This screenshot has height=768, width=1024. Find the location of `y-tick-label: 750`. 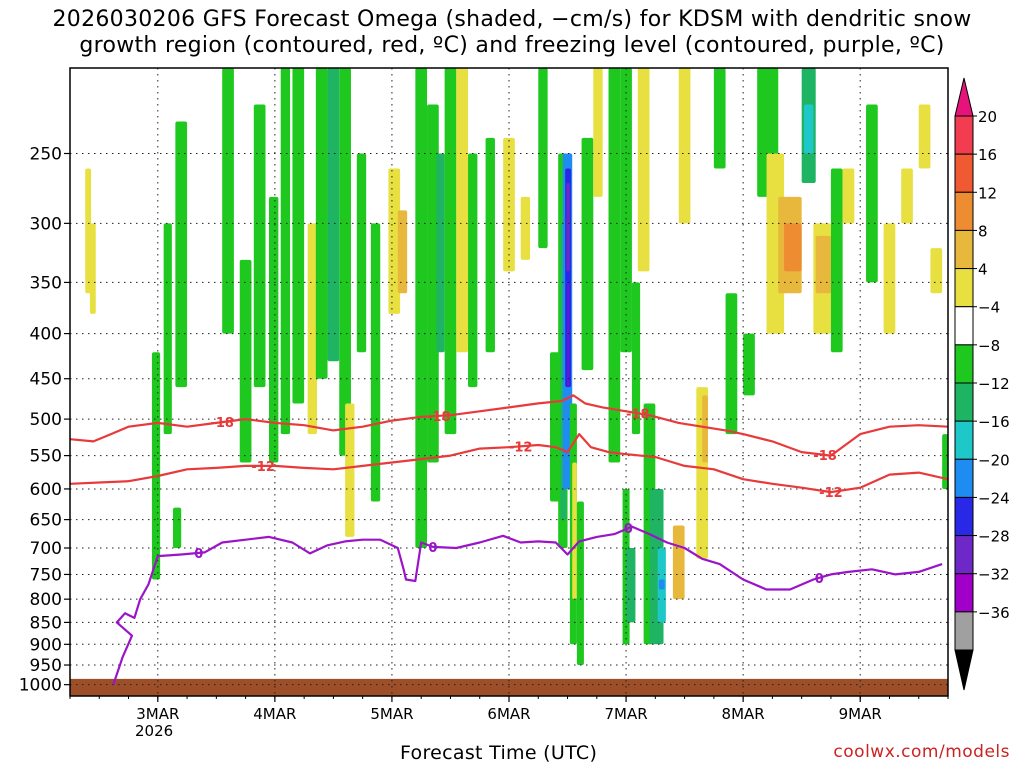

y-tick-label: 750 is located at coordinates (46, 575).